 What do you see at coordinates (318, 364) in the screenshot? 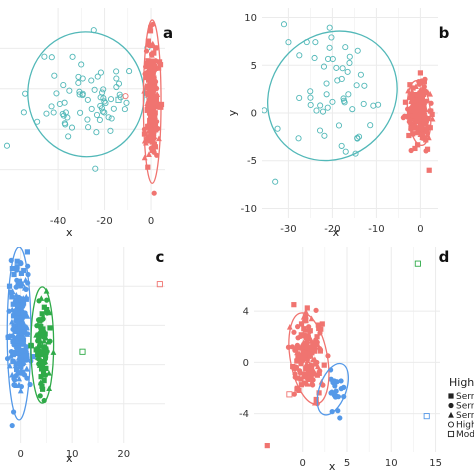
I see `ellipses` at bounding box center [318, 364].